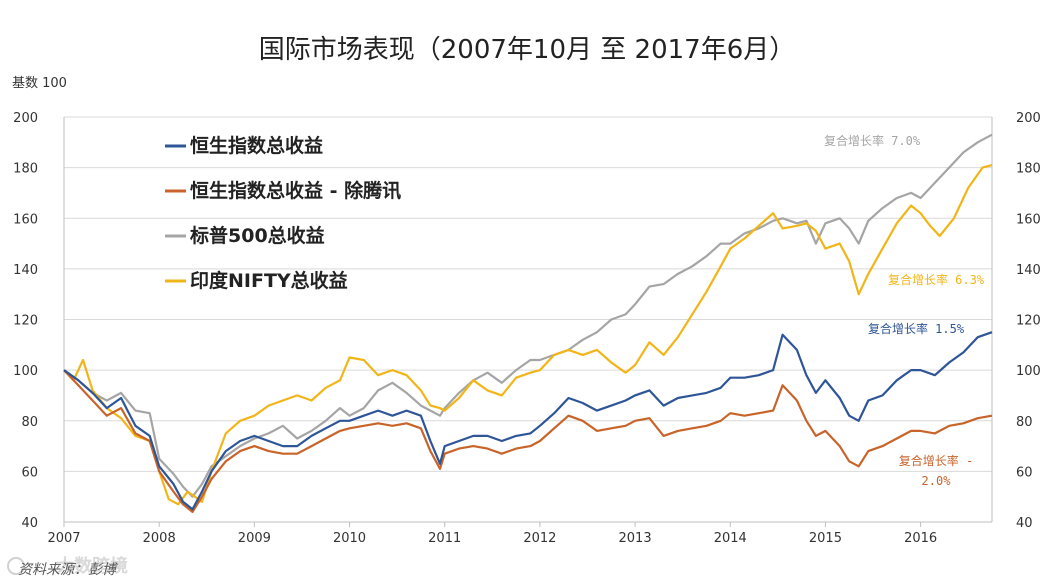 The height and width of the screenshot is (582, 1055). I want to click on y-tick-labels-right: 40 60 80 100 120 140 160 180 200, so click(1028, 321).